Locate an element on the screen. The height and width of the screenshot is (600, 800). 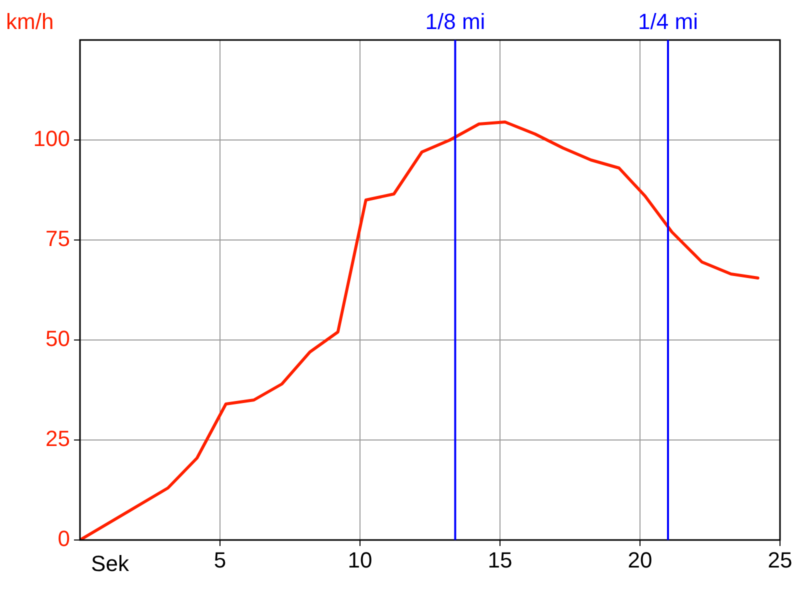
y-tick-label: 0 is located at coordinates (64, 539).